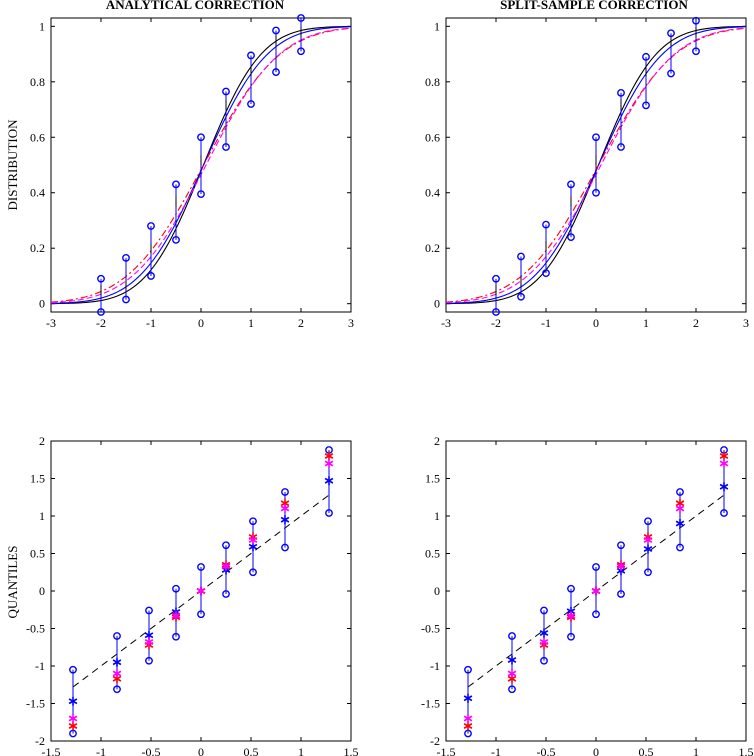  What do you see at coordinates (646, 750) in the screenshot?
I see `x-tick-label: 0.5` at bounding box center [646, 750].